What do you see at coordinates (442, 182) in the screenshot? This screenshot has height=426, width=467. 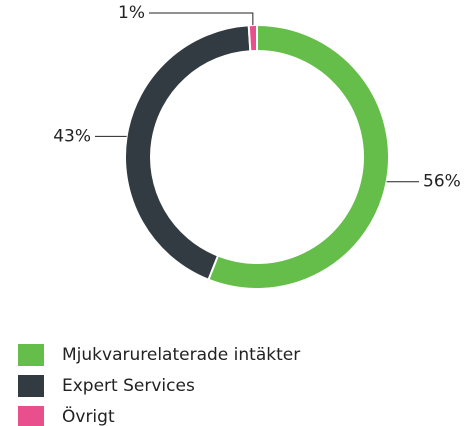 I see `data-label: 56%` at bounding box center [442, 182].